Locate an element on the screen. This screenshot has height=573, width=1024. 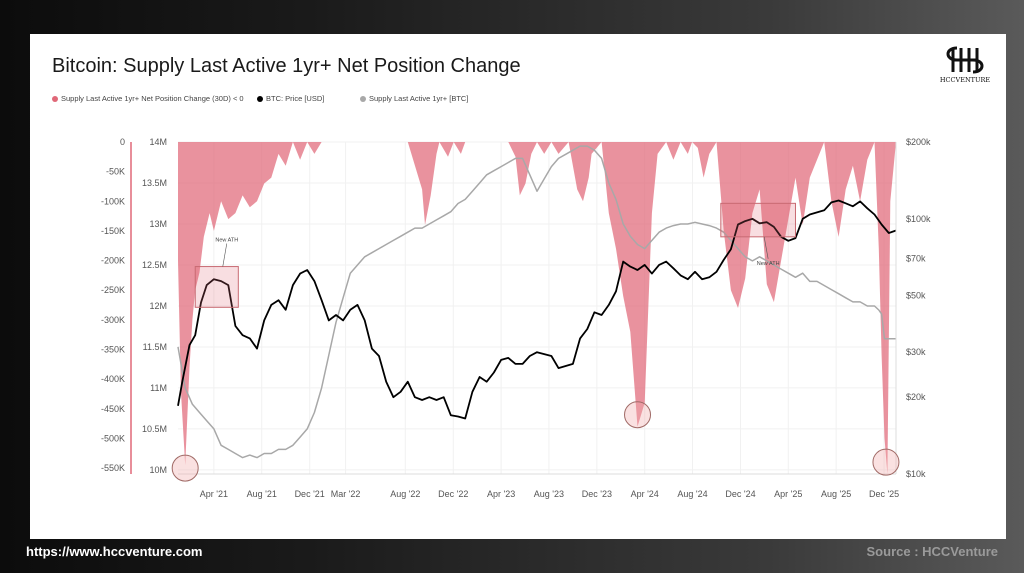
x-tick-label: Apr '24 is located at coordinates (645, 494).